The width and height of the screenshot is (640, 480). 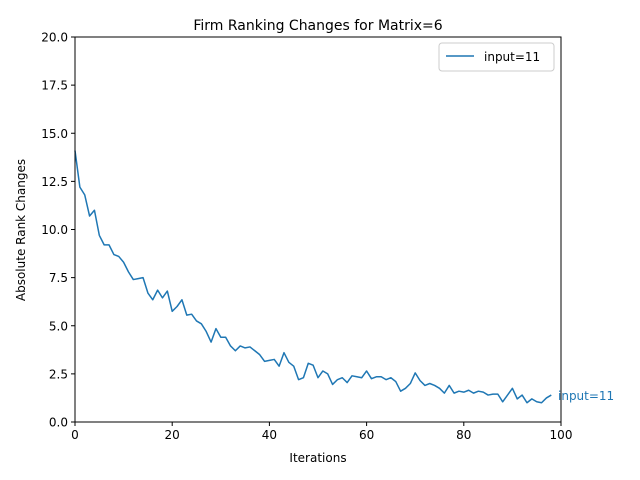 I want to click on y-tick-label: 0.0, so click(x=58, y=423).